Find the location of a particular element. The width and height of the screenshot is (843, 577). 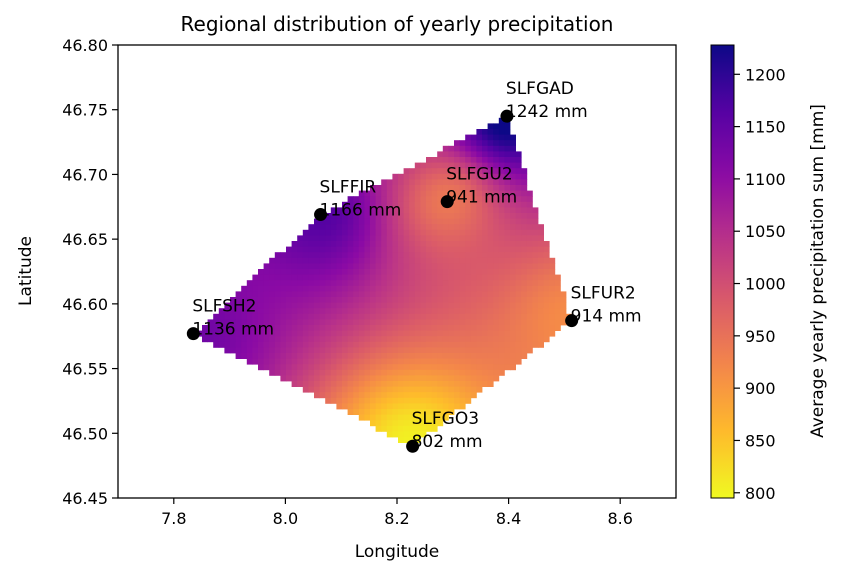

station-name: SLFGO3 is located at coordinates (445, 419).